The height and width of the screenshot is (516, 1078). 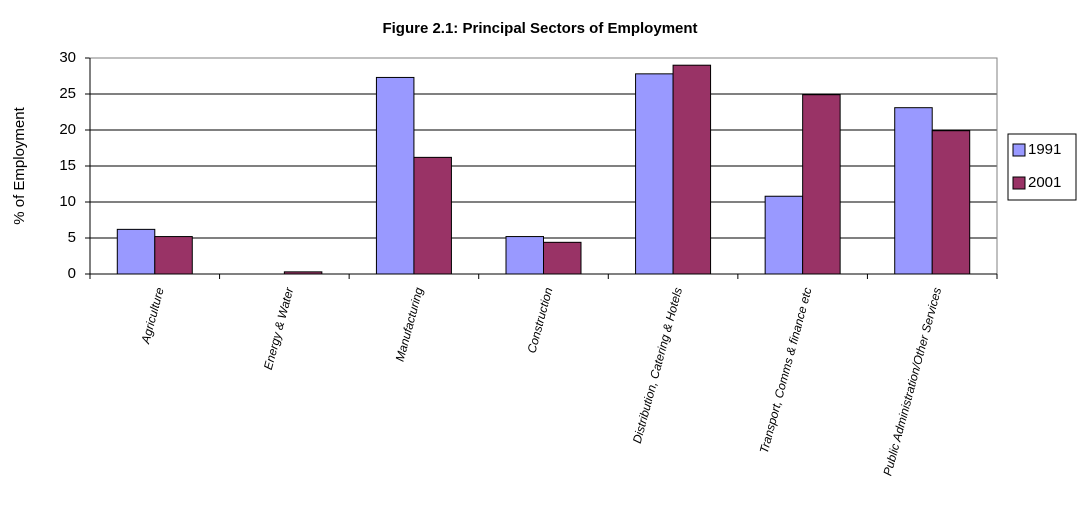 I want to click on y-tick-label: 25, so click(x=67, y=93).